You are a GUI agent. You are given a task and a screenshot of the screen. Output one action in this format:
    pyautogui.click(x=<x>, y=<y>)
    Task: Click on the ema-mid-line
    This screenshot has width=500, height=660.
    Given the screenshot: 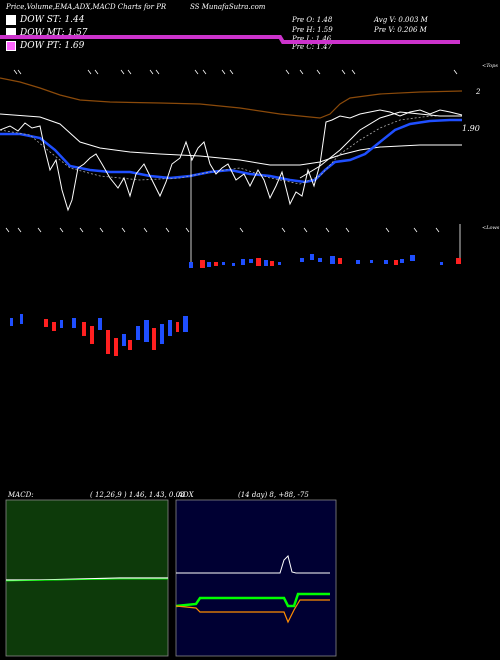 What is the action you would take?
    pyautogui.click(x=231, y=150)
    